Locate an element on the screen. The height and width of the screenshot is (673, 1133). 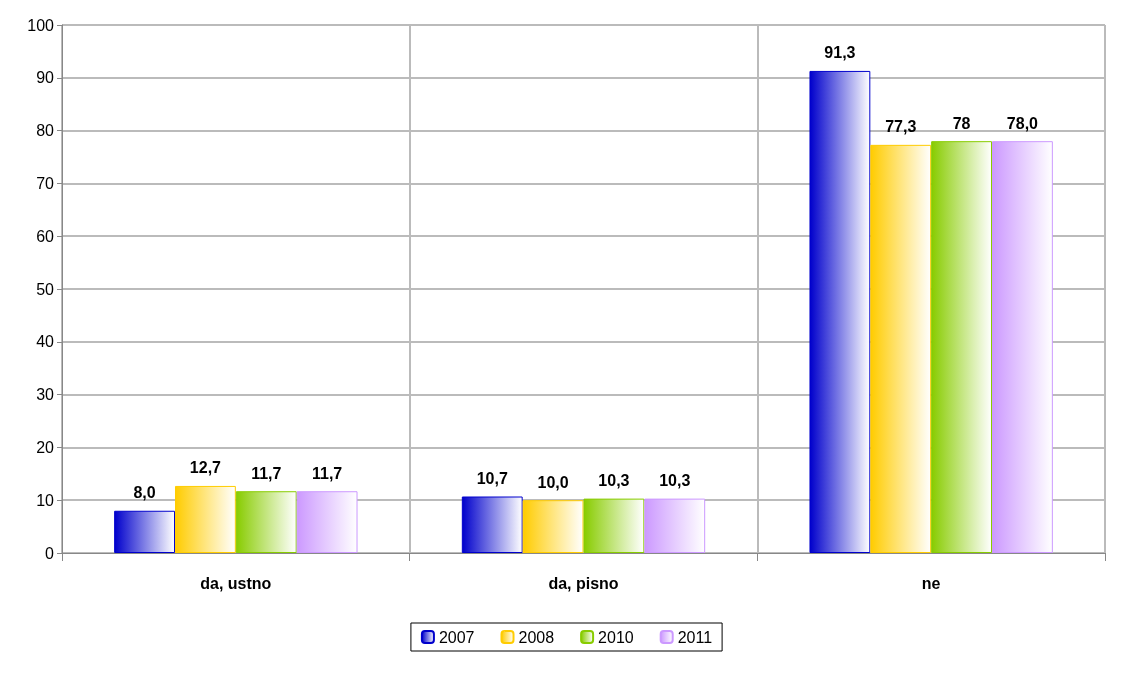
y-tick-label: 80 is located at coordinates (45, 131).